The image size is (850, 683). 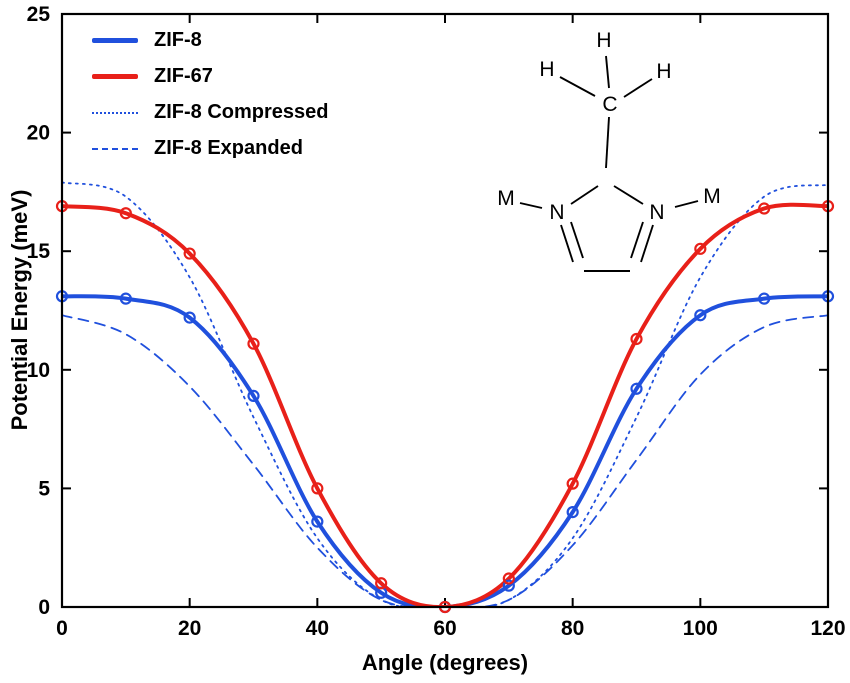 I want to click on legend-item-zif67: ZIF-67, so click(x=210, y=76).